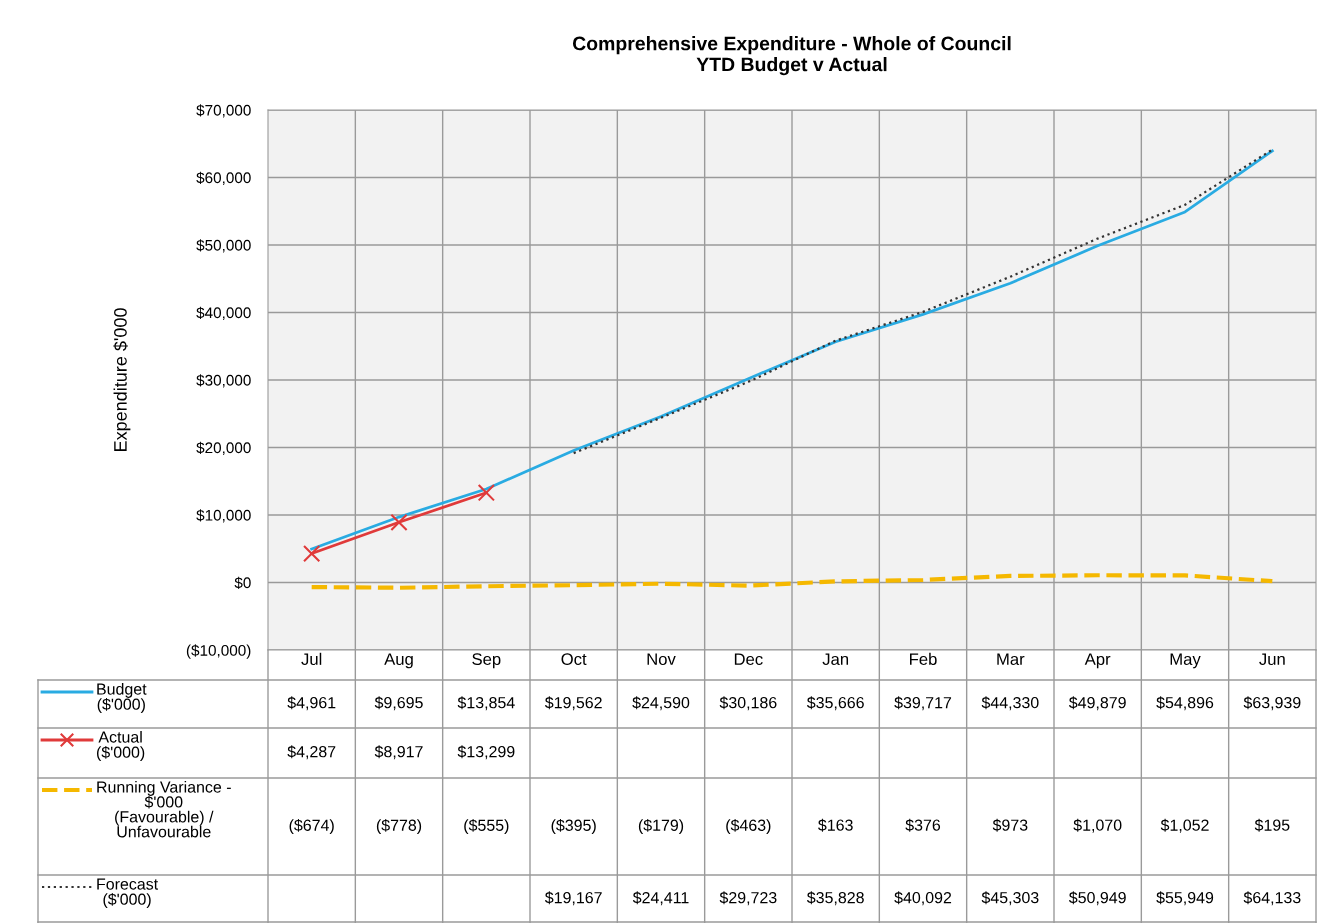 This screenshot has height=923, width=1318. I want to click on data-label: $19,167, so click(573, 898).